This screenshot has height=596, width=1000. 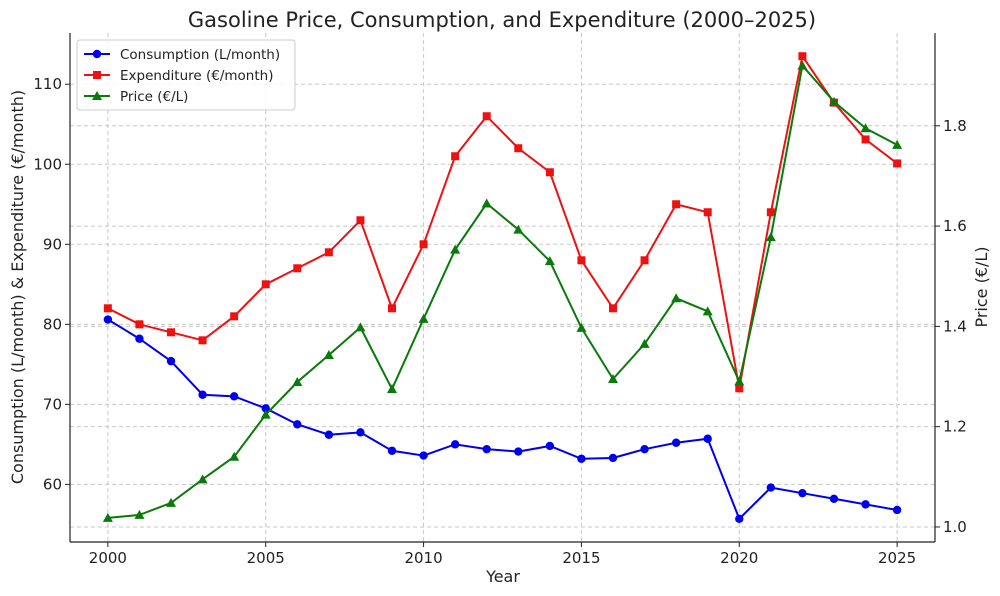 I want to click on legend-label: Price (€/L), so click(x=154, y=97).